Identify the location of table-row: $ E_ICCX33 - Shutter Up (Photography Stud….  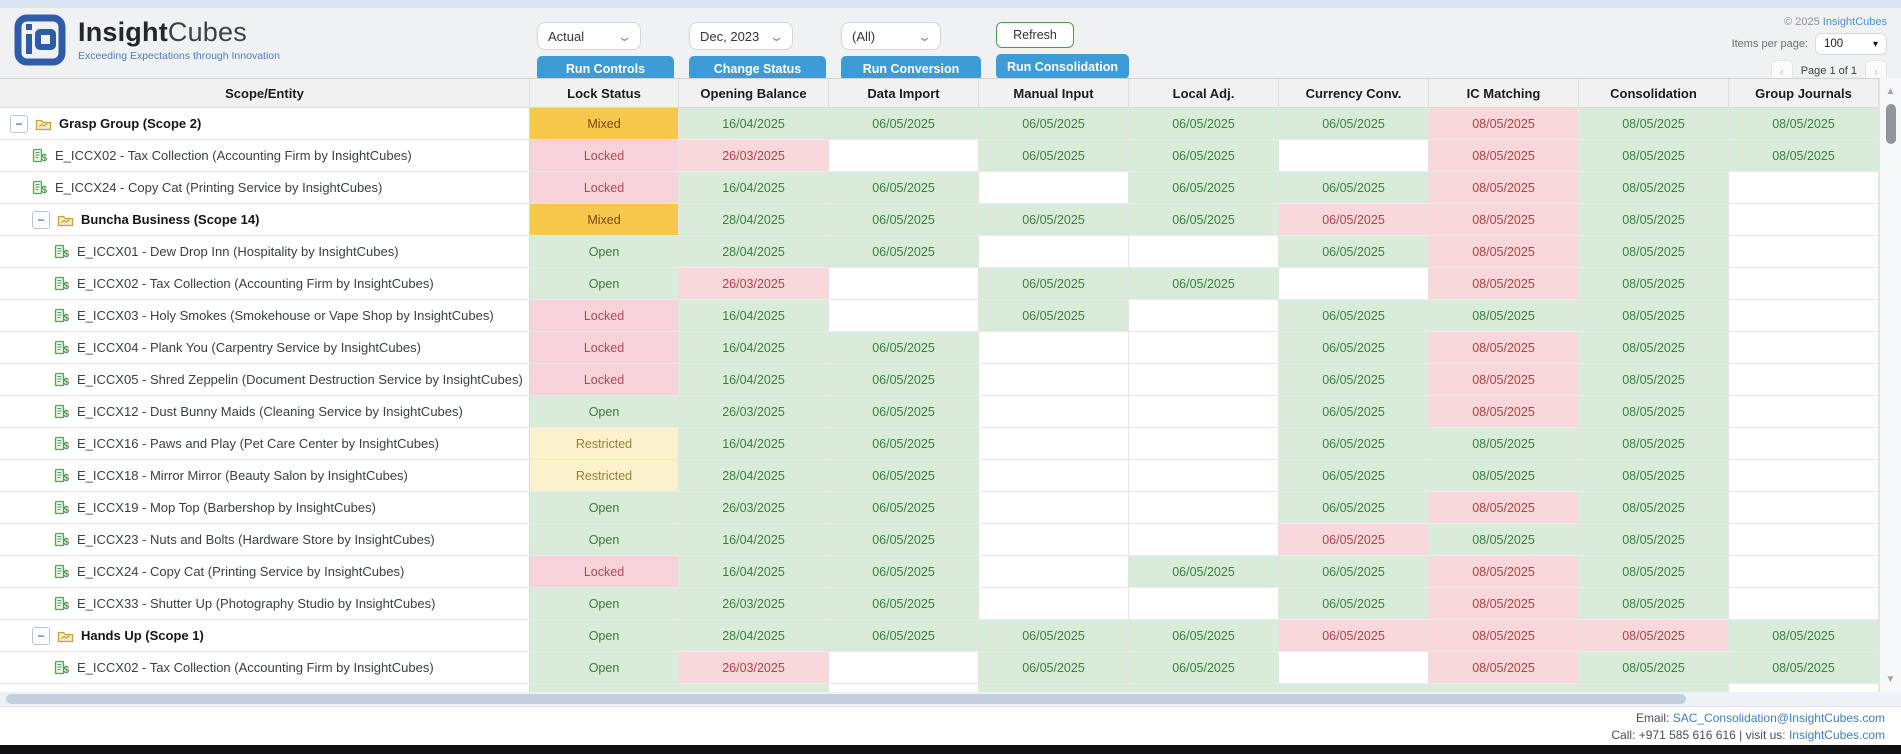
(939, 604).